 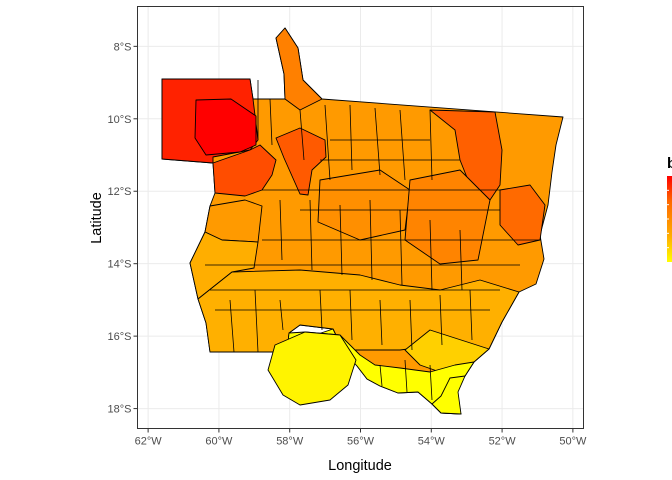 I want to click on y-tick-label: 18°S, so click(x=120, y=410).